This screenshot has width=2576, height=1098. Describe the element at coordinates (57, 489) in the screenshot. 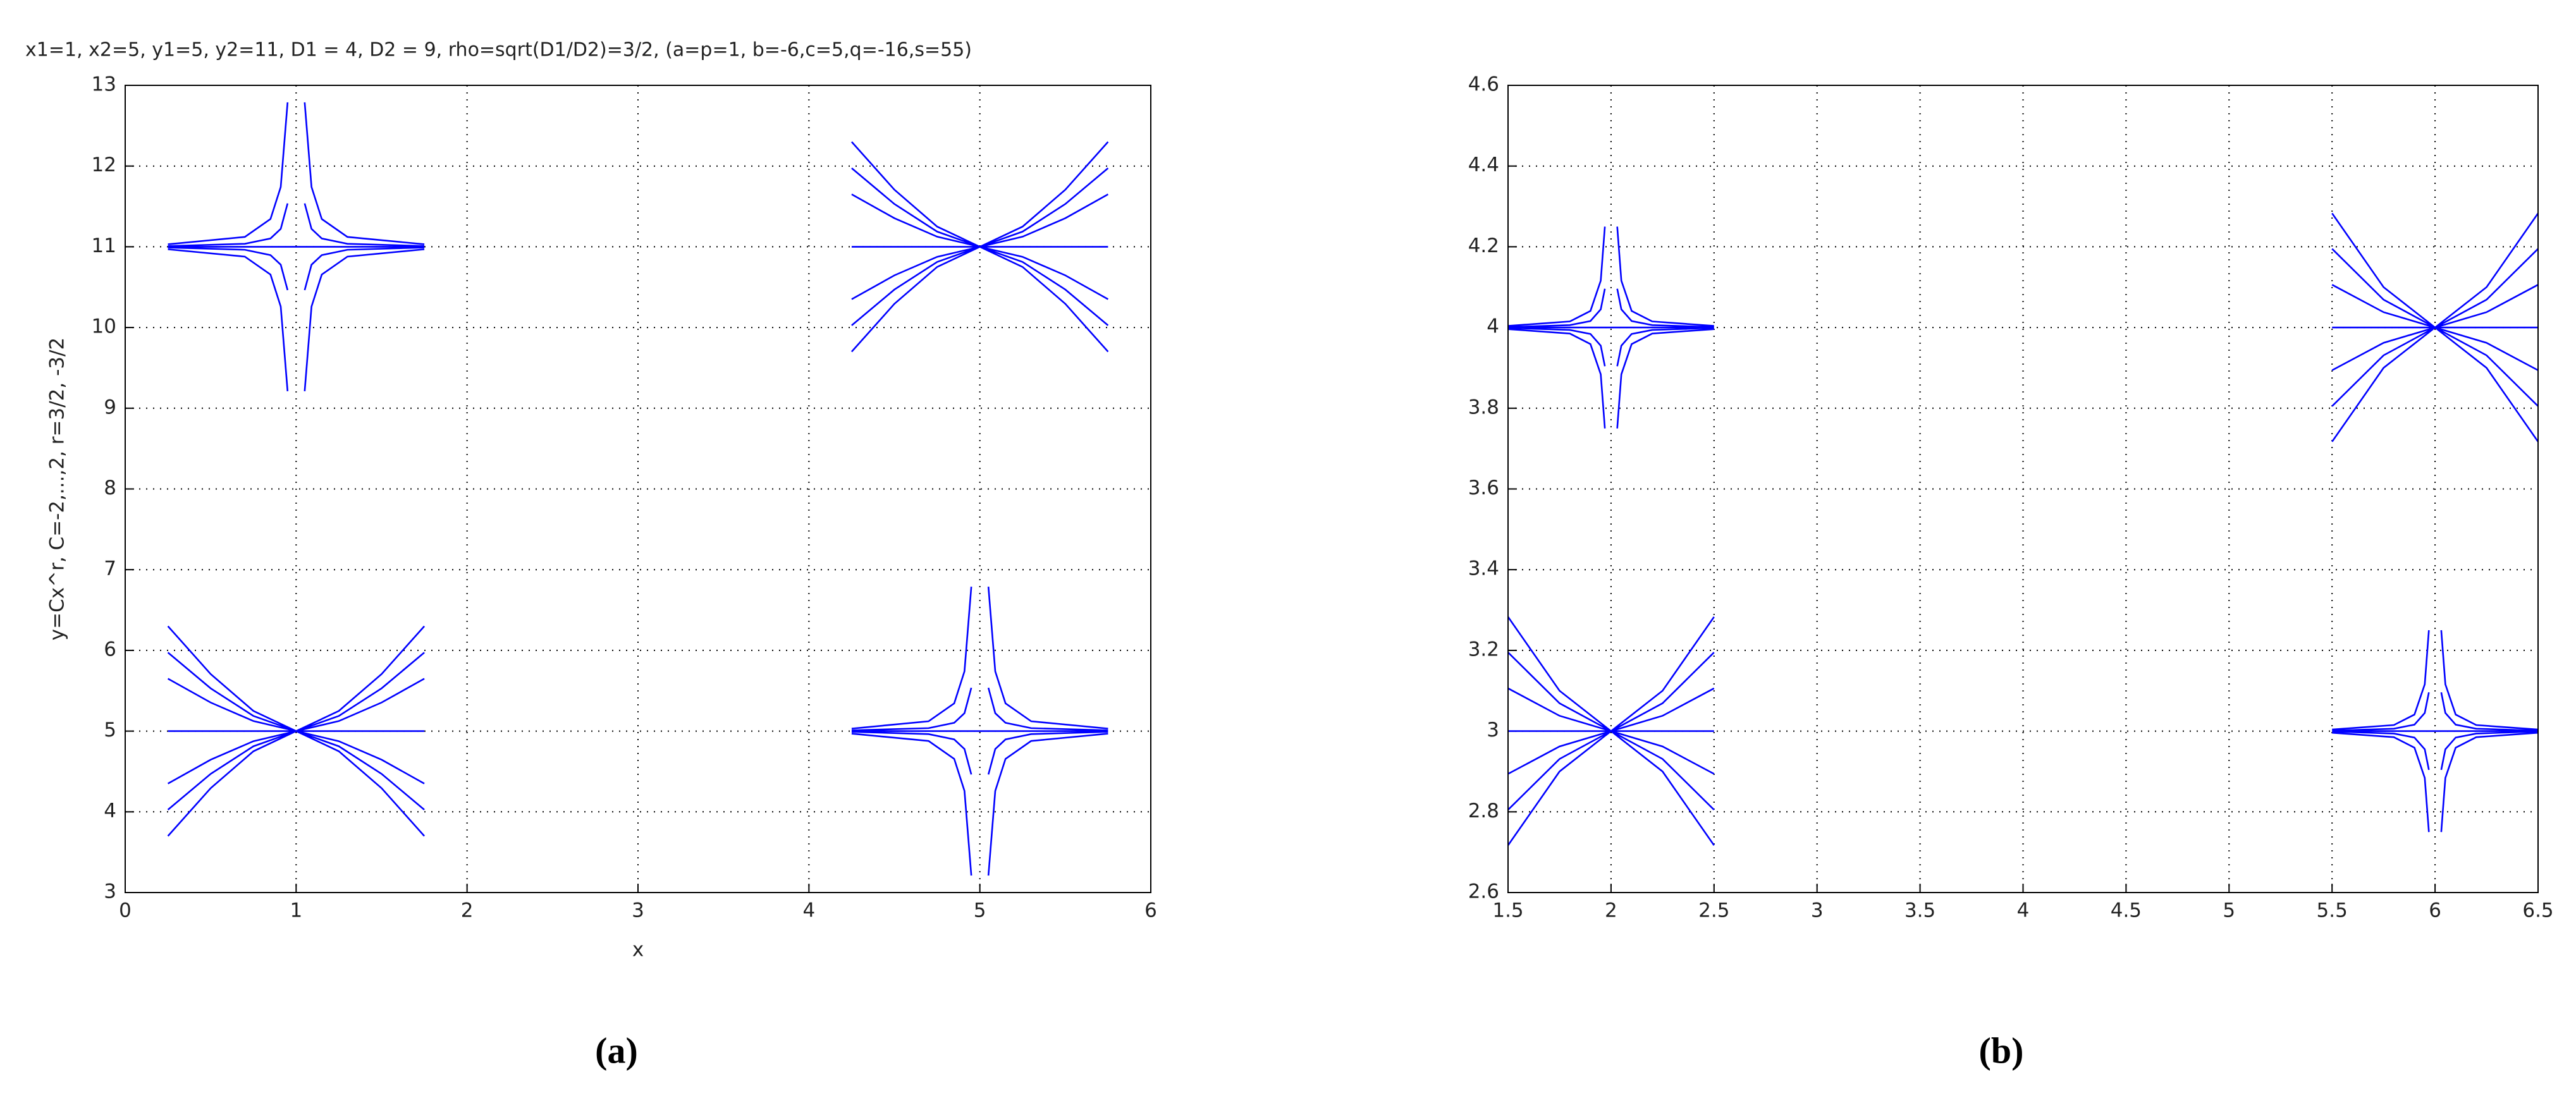

I see `y-axis-label: y=Cx^r, C=-2,...,2, r=3/2, -3/2` at that location.